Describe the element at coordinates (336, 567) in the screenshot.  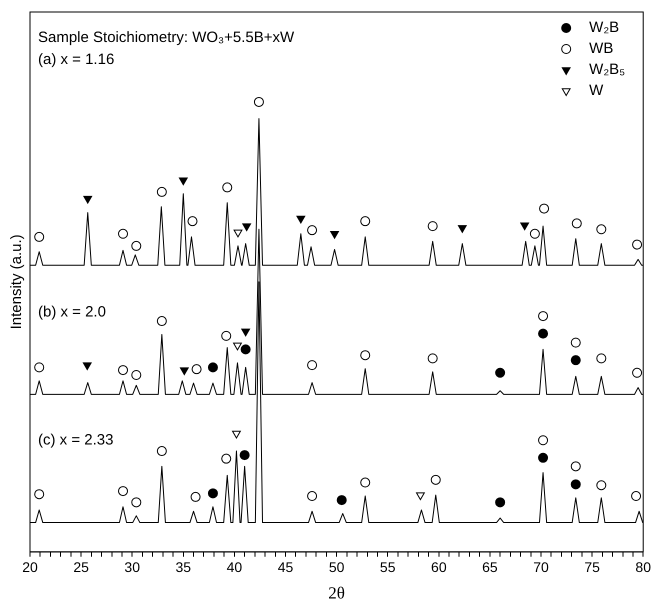
I see `x-tick-label: 50` at that location.